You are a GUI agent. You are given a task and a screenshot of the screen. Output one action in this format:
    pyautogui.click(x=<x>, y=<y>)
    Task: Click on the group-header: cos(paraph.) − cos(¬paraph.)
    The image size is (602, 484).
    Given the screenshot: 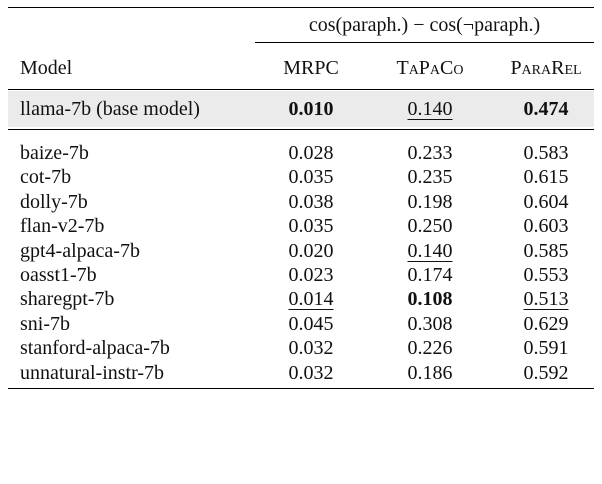 What is the action you would take?
    pyautogui.click(x=424, y=25)
    